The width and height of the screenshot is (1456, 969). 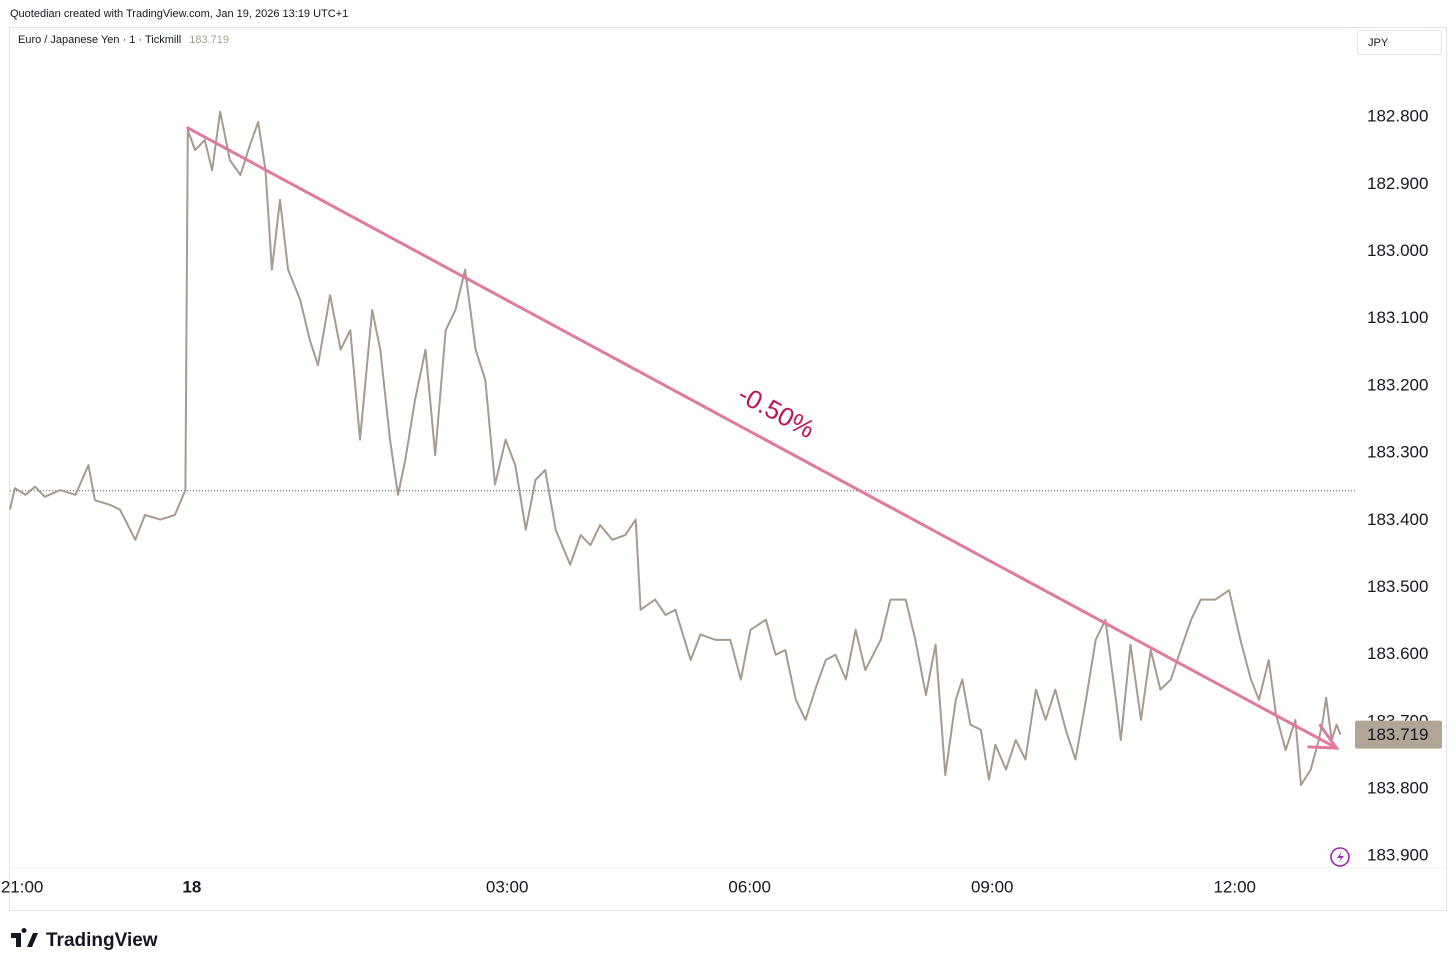 I want to click on brand-mark, so click(x=24, y=937).